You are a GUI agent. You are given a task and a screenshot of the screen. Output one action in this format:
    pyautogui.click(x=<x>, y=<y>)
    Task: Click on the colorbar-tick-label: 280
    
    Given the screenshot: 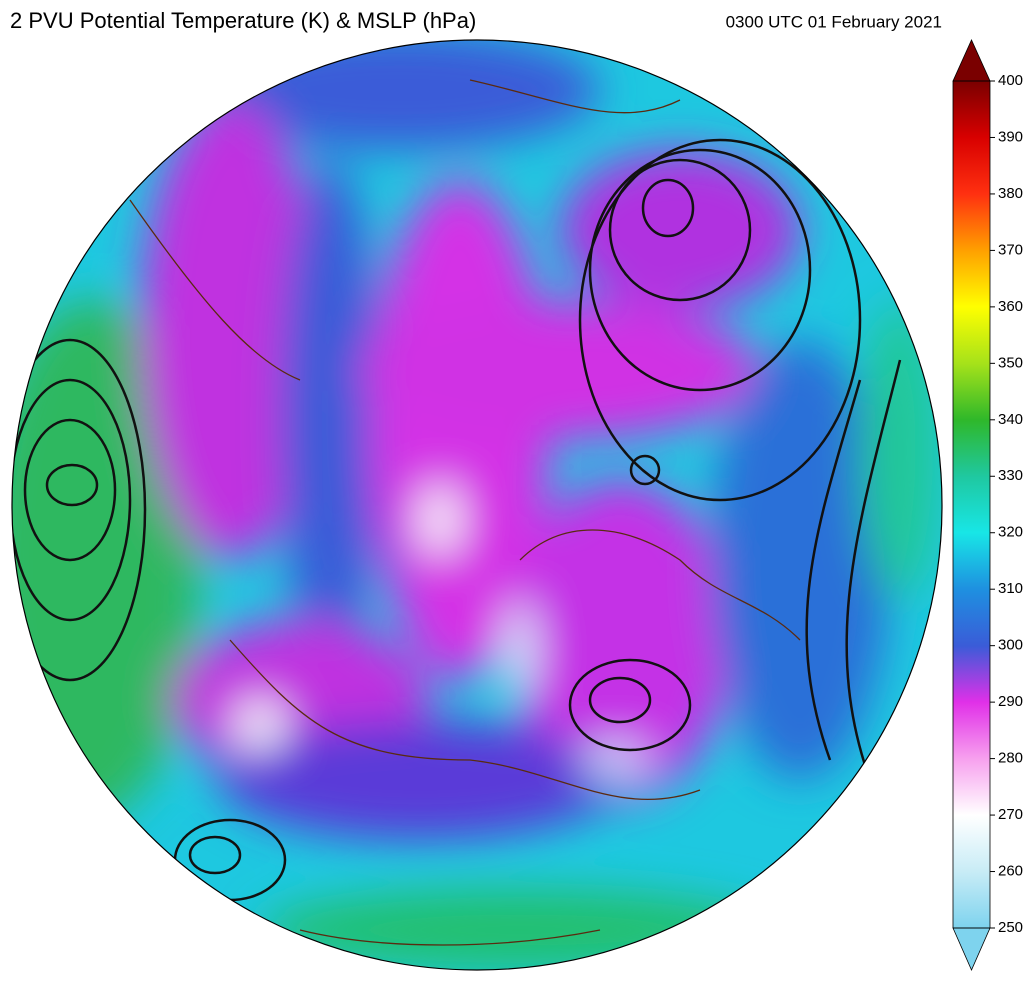 What is the action you would take?
    pyautogui.click(x=1010, y=758)
    